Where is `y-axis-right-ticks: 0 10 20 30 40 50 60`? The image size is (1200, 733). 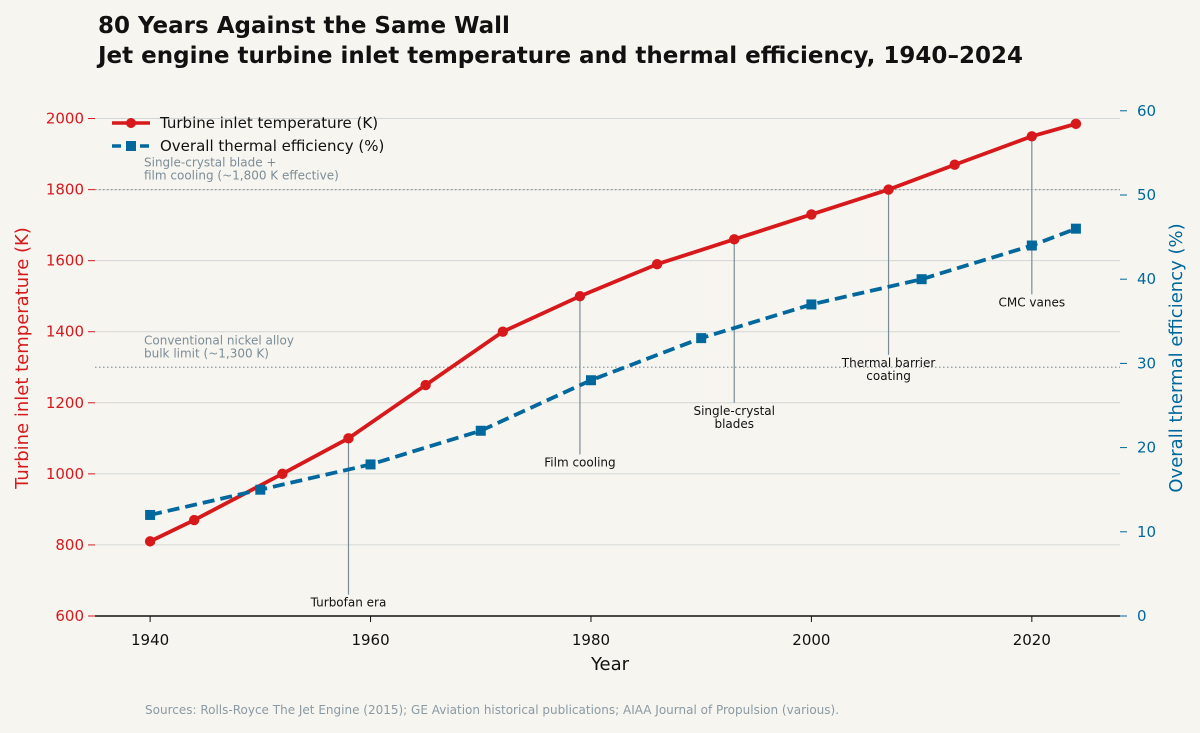 y-axis-right-ticks: 0 10 20 30 40 50 60 is located at coordinates (1138, 363).